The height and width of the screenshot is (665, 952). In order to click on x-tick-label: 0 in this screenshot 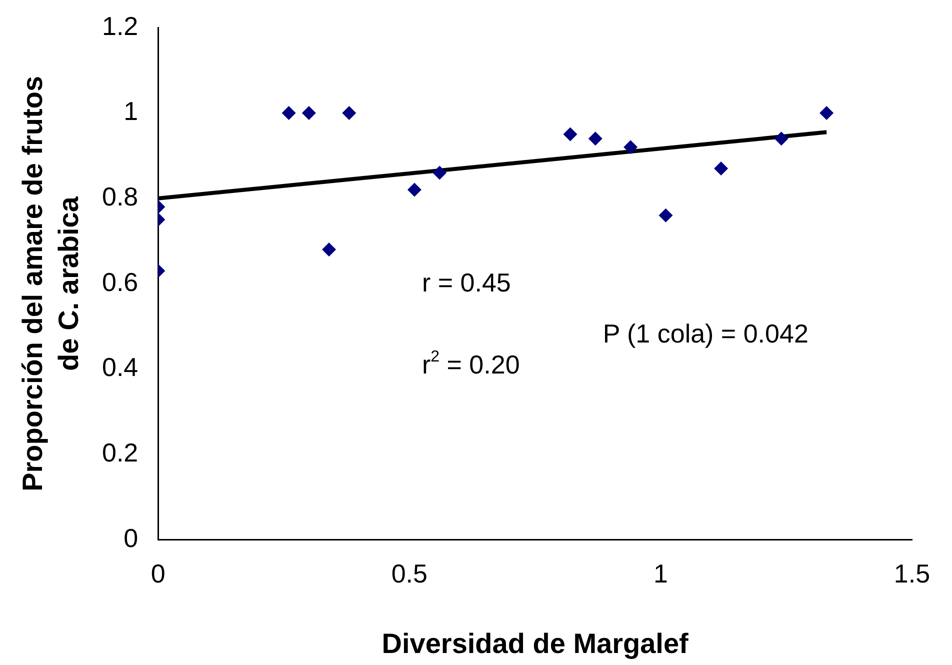, I will do `click(158, 573)`.